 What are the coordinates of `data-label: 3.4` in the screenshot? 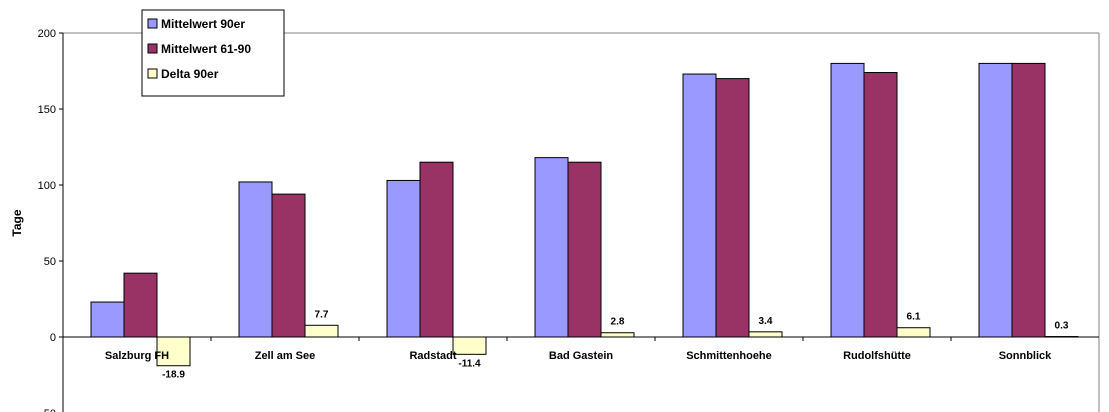 It's located at (766, 321).